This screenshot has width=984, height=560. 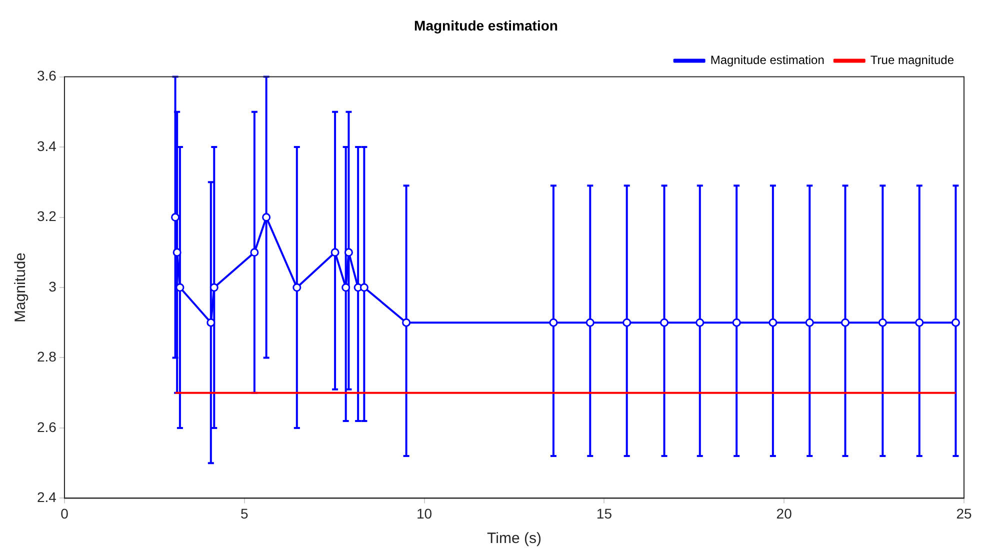 What do you see at coordinates (784, 513) in the screenshot?
I see `x-tick-label: 20` at bounding box center [784, 513].